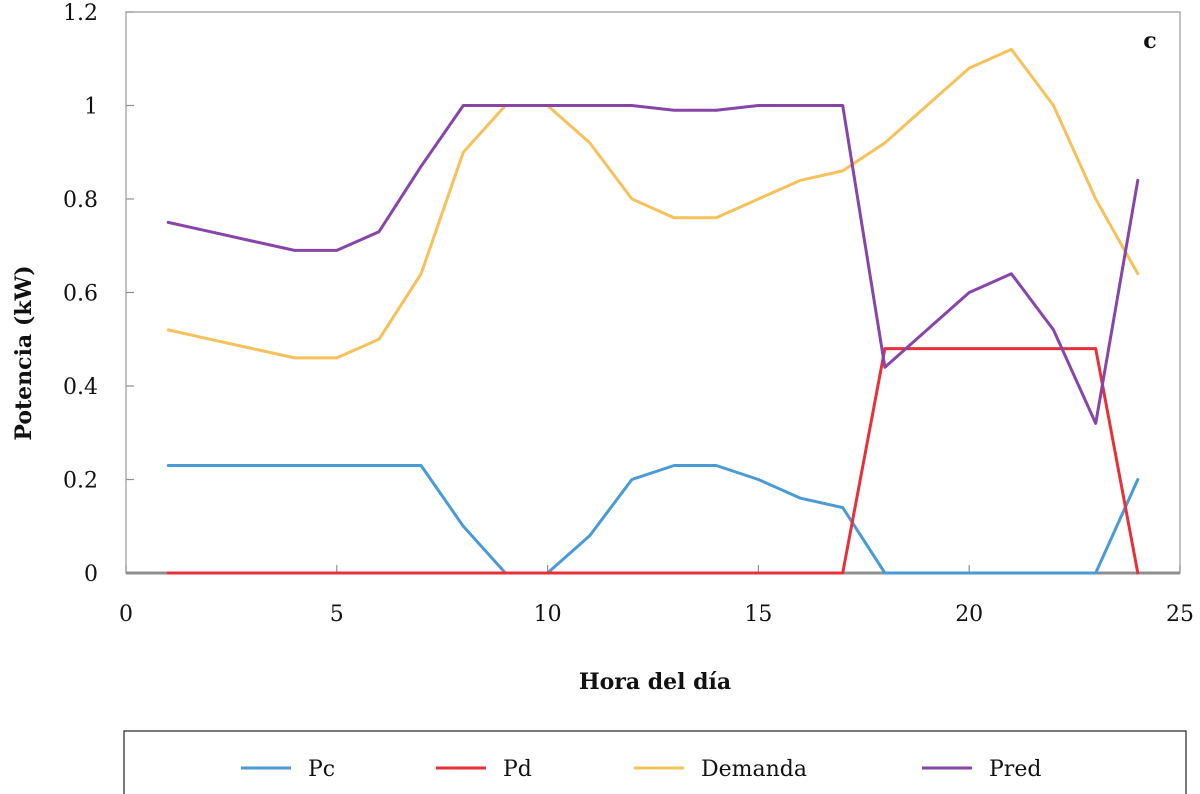  I want to click on x-tick-label: 20, so click(969, 614).